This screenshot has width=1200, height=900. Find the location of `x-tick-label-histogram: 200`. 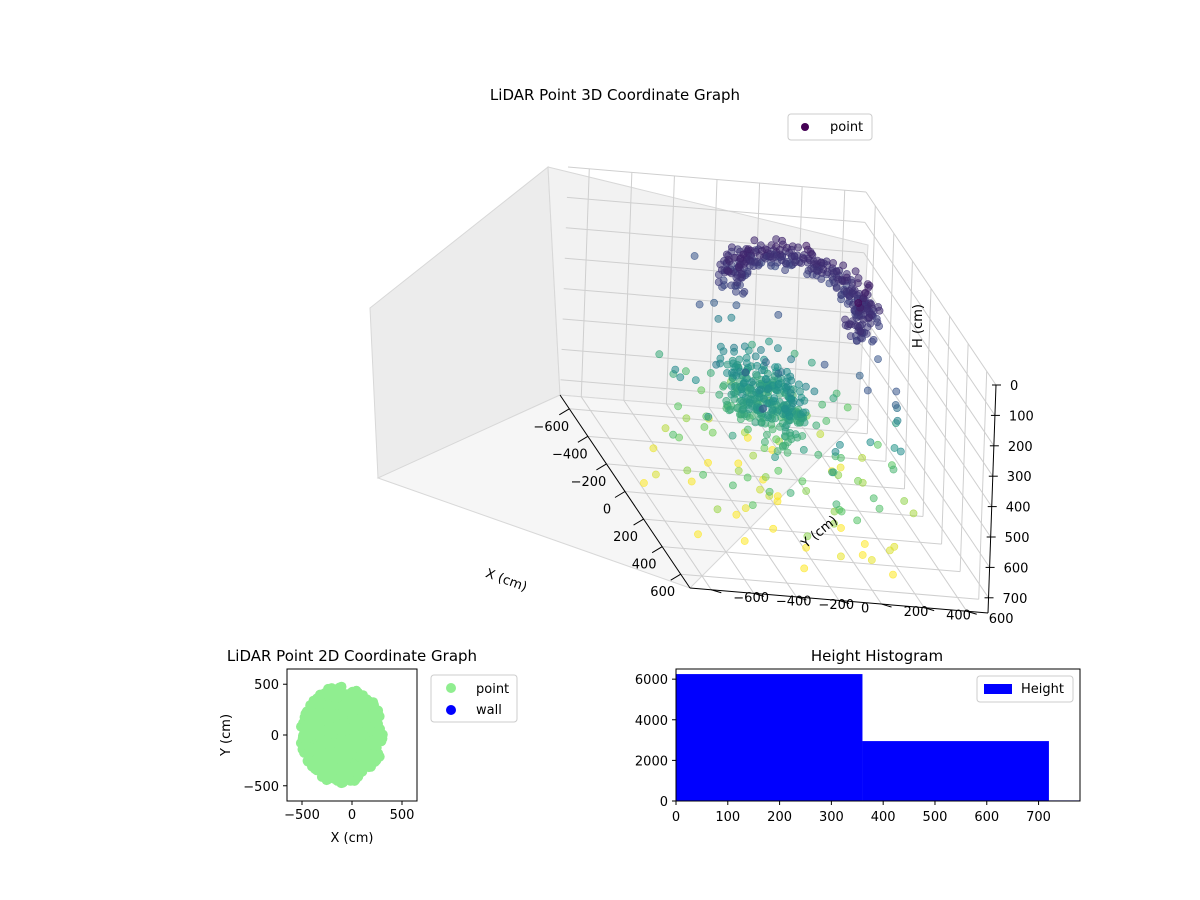

x-tick-label-histogram: 200 is located at coordinates (779, 817).